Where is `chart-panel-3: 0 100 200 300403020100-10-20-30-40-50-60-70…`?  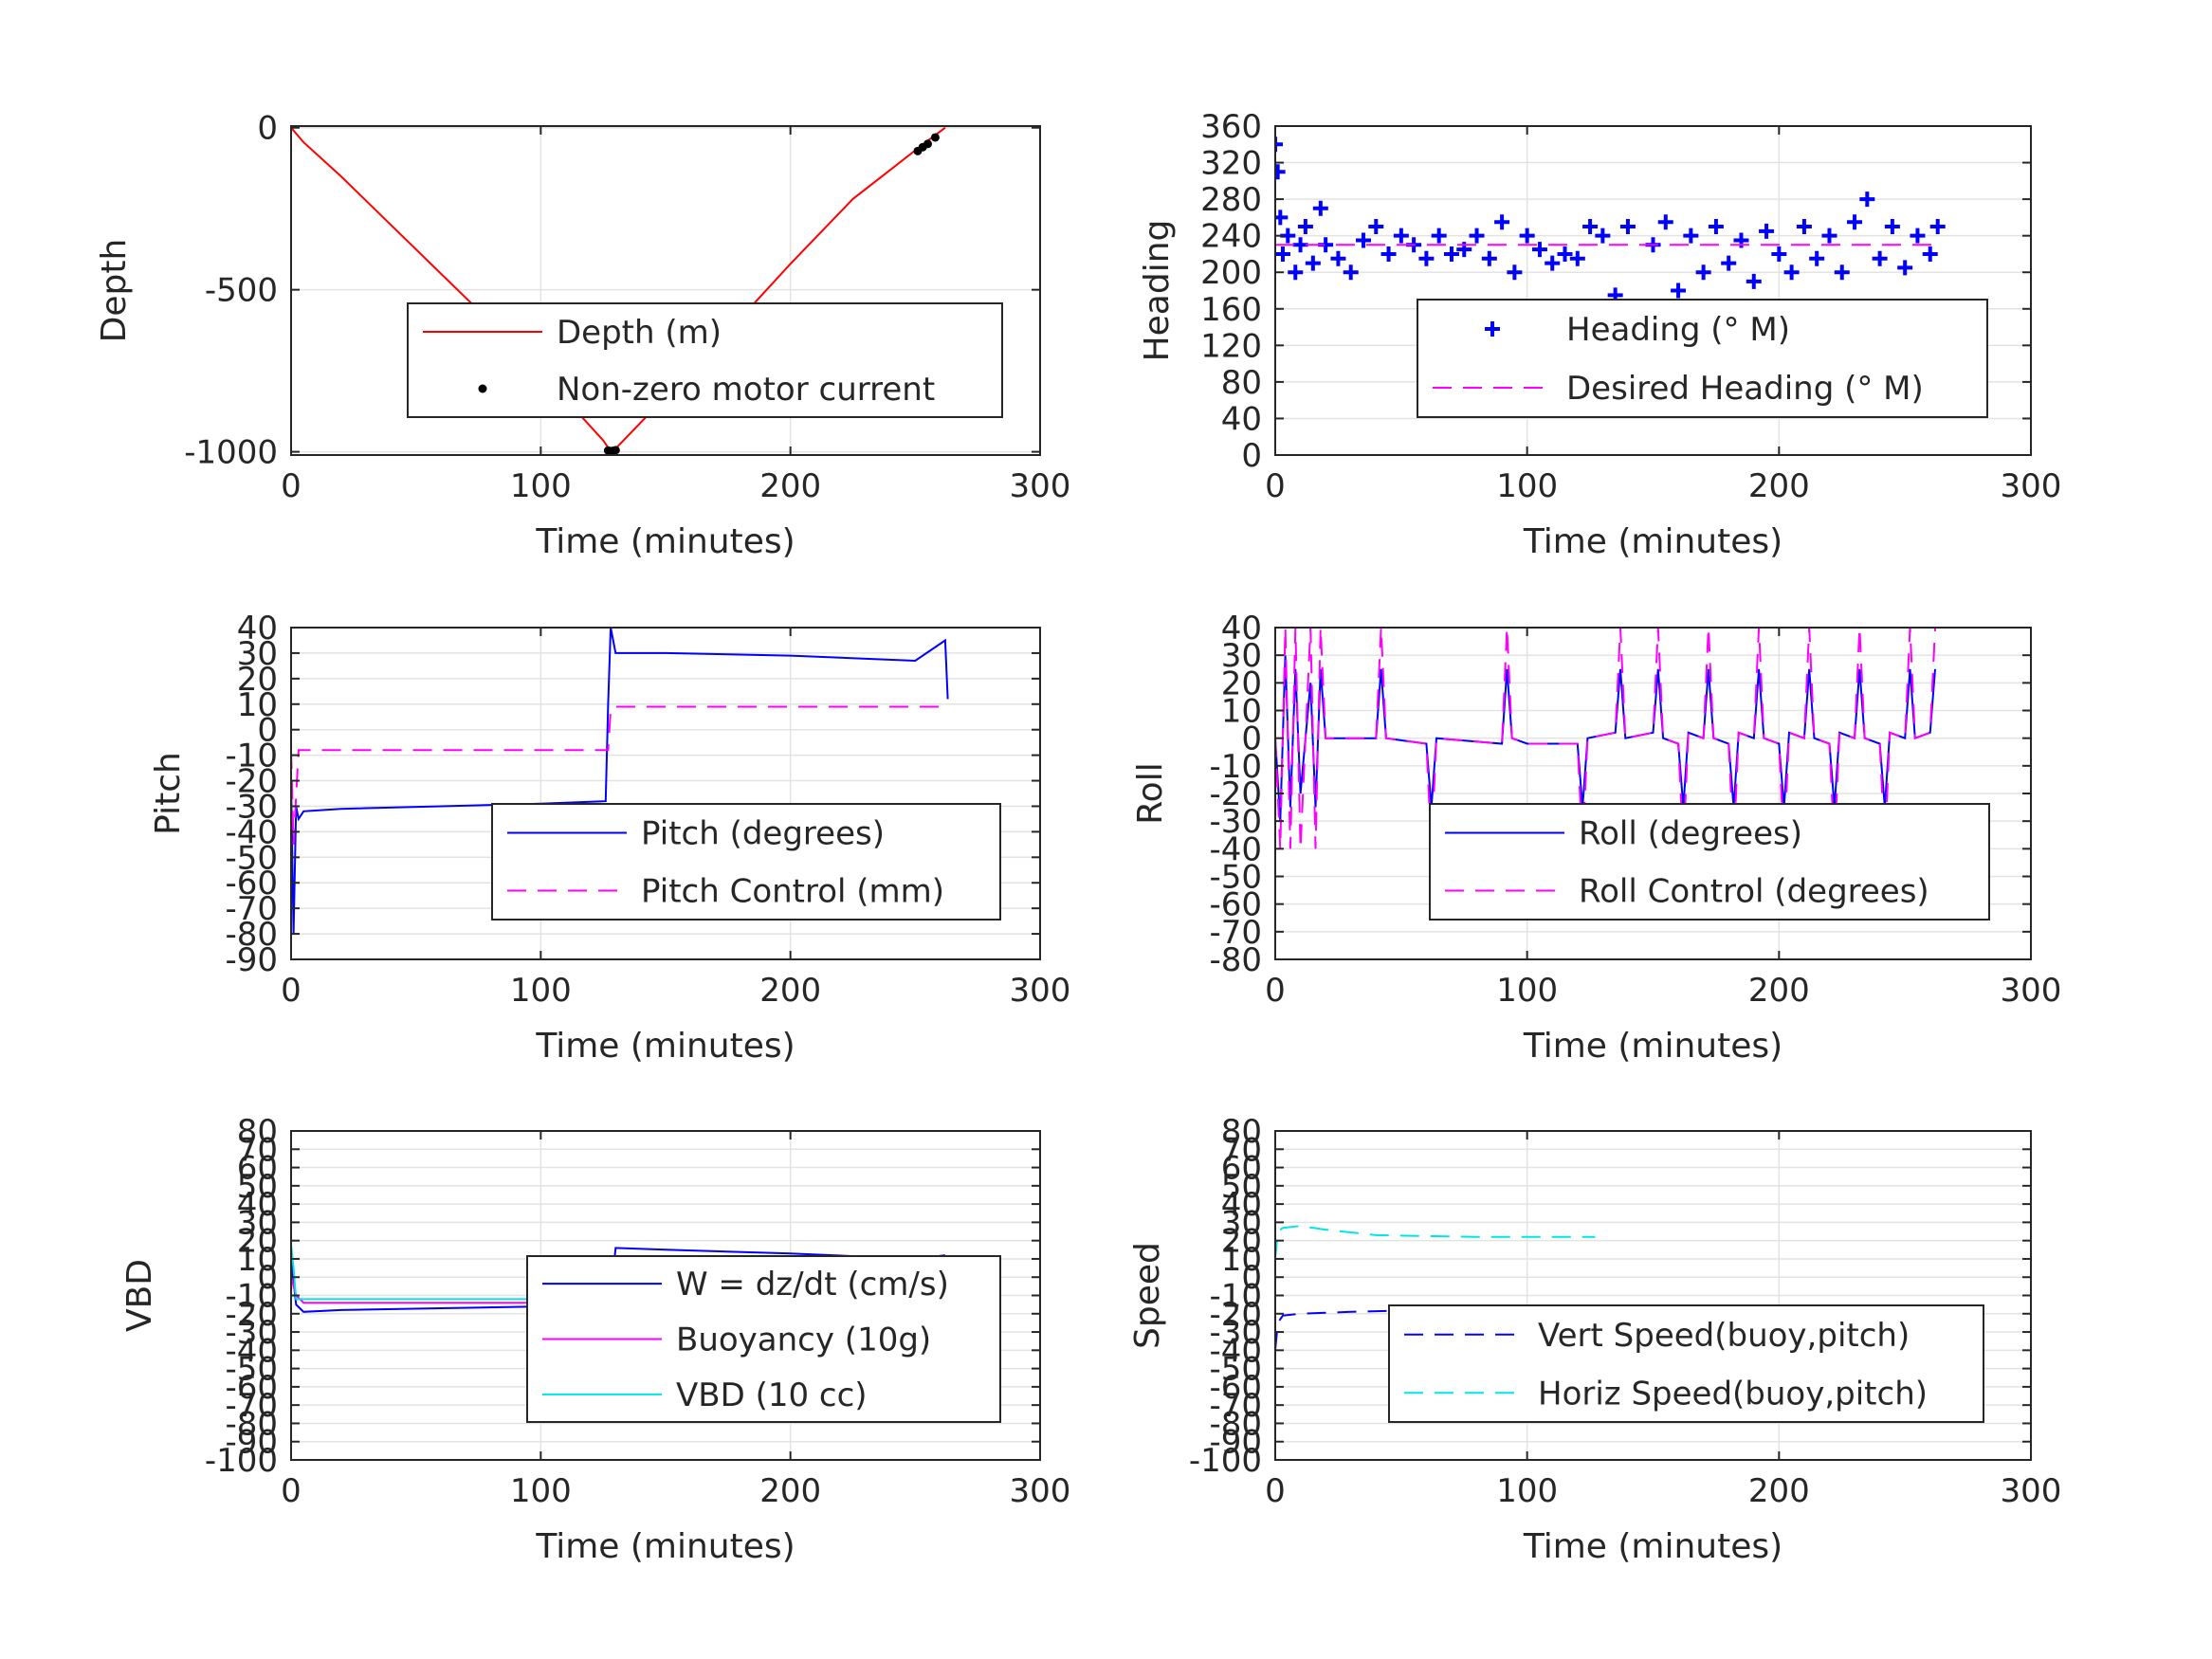
chart-panel-3: 0 100 200 300403020100-10-20-30-40-50-60-70… is located at coordinates (609, 838).